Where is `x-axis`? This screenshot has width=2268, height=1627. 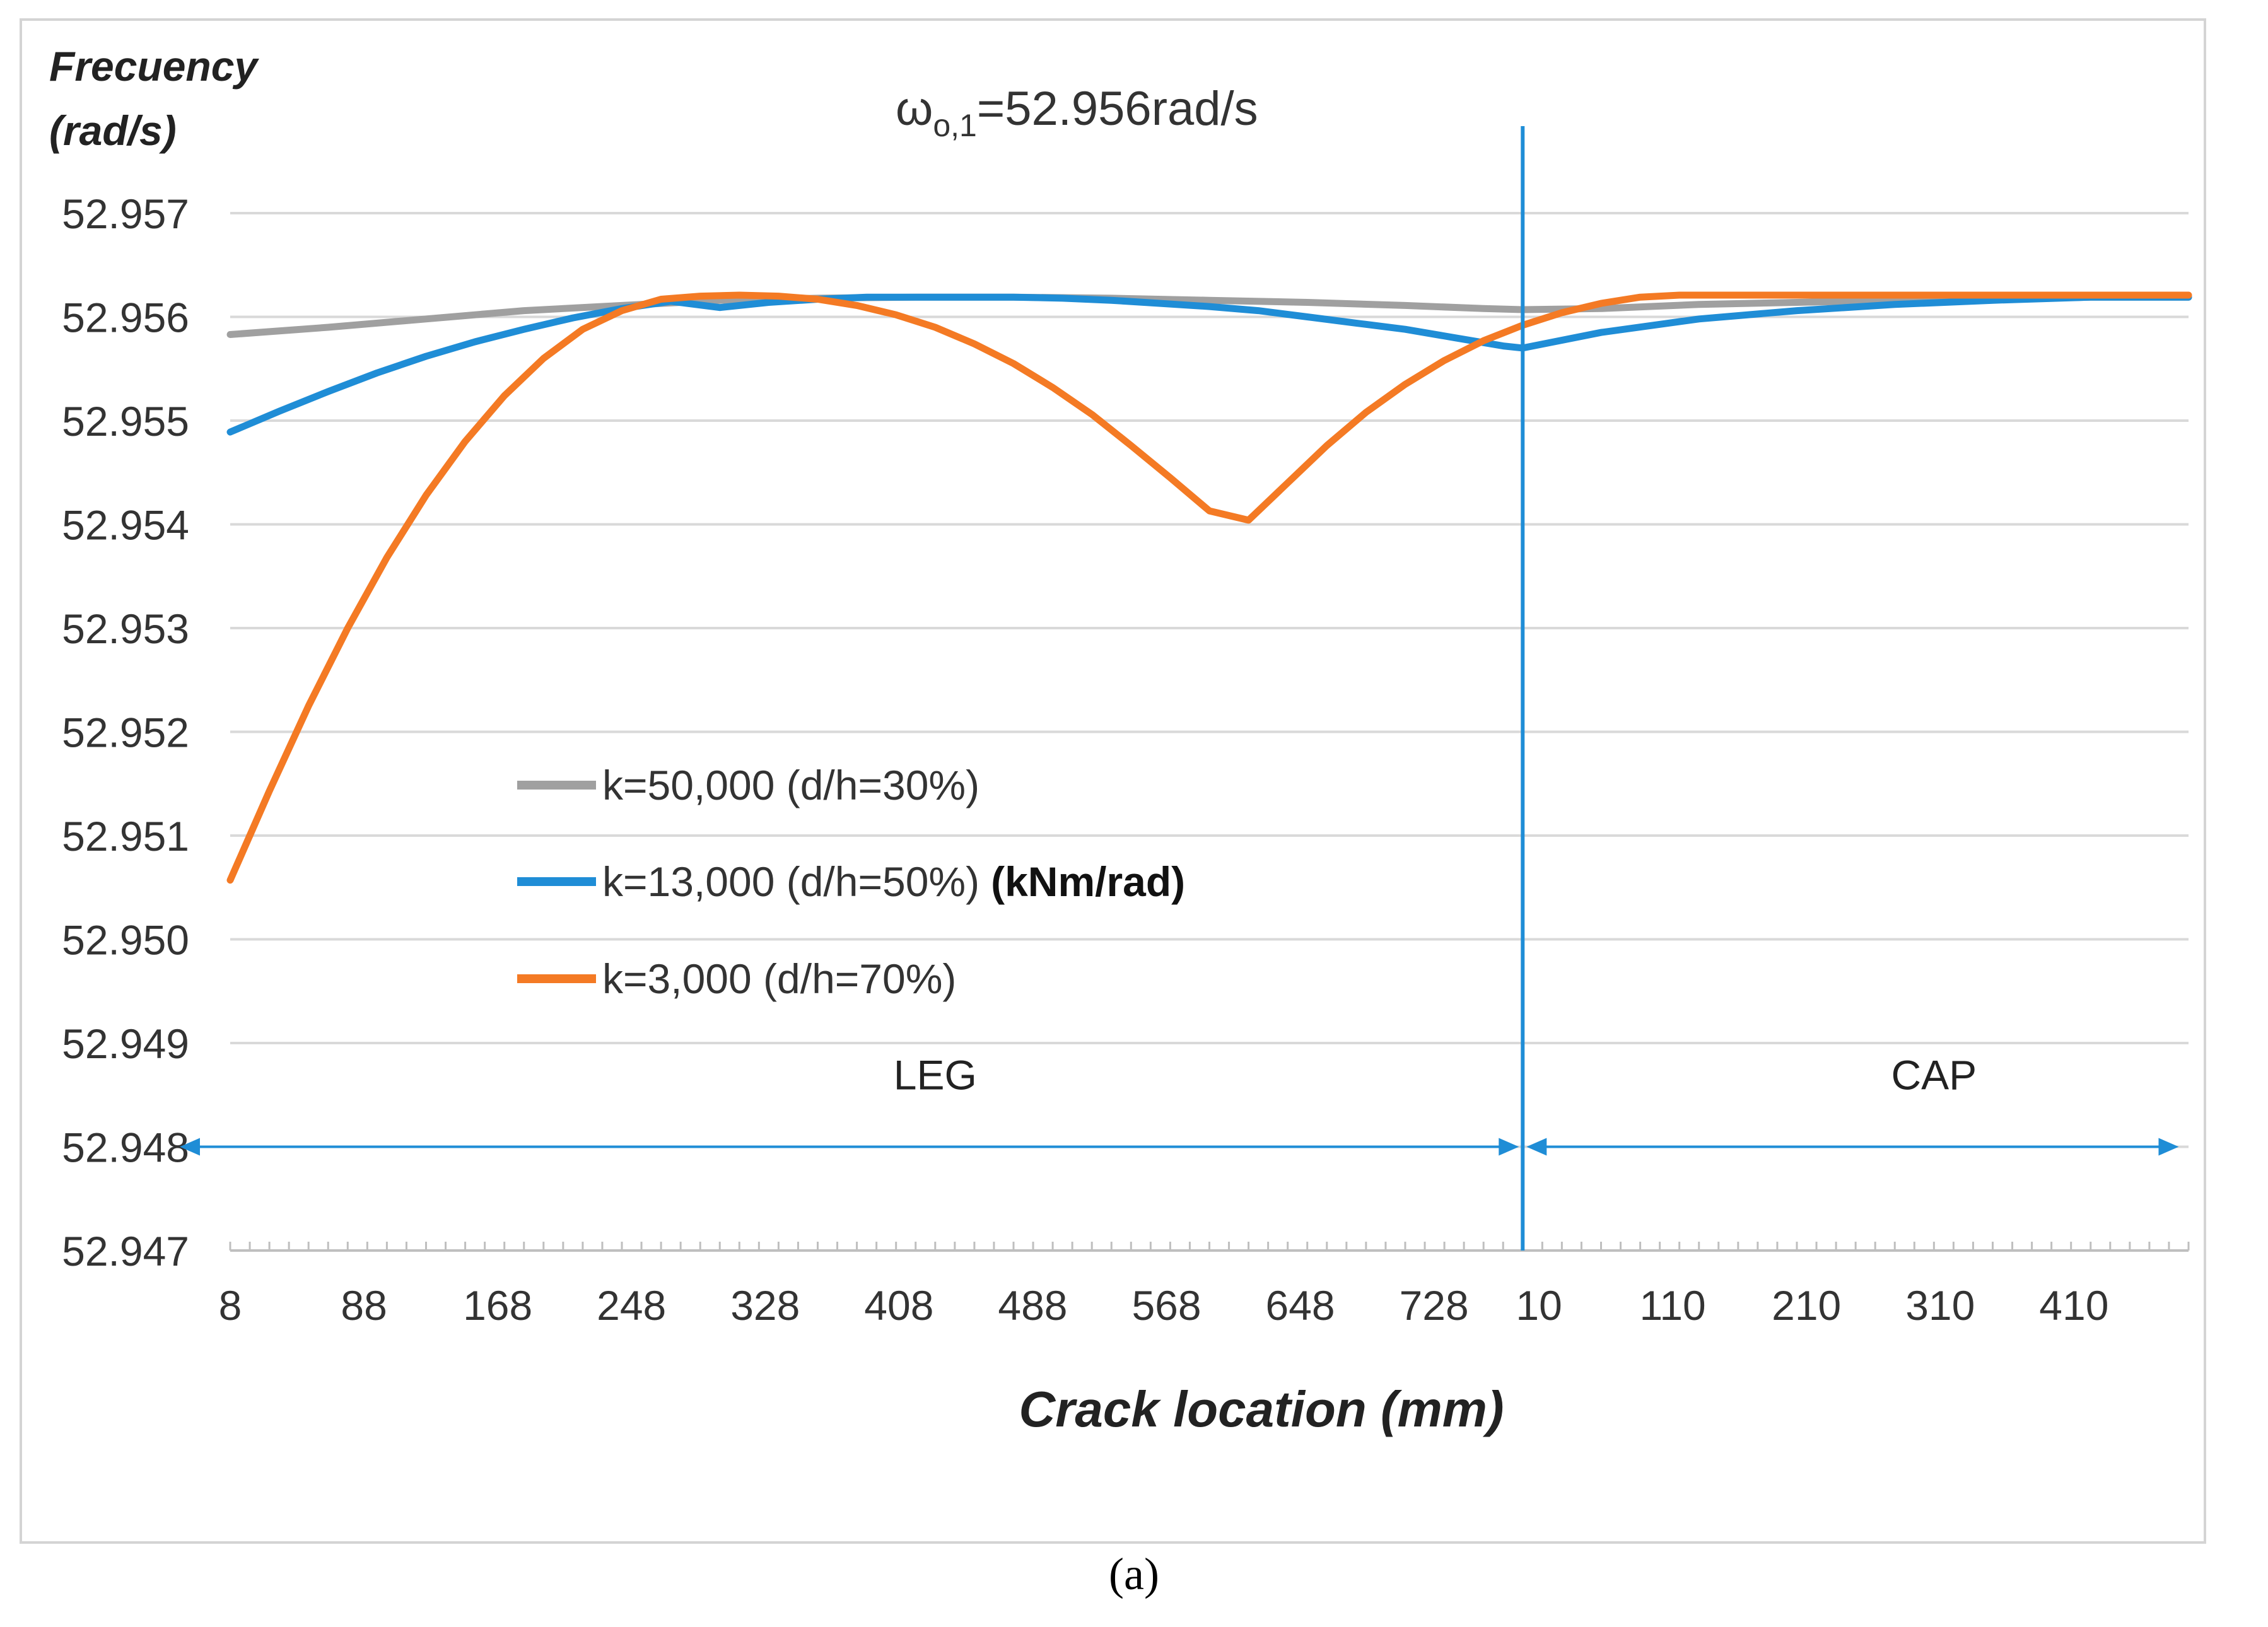 x-axis is located at coordinates (1209, 1247).